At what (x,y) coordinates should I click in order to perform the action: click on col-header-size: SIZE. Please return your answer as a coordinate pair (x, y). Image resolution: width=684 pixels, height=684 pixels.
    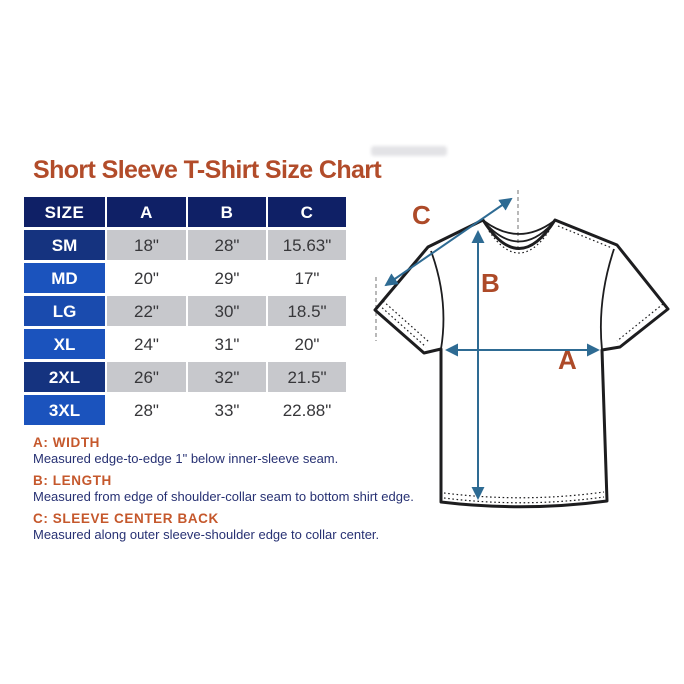
    Looking at the image, I should click on (64, 212).